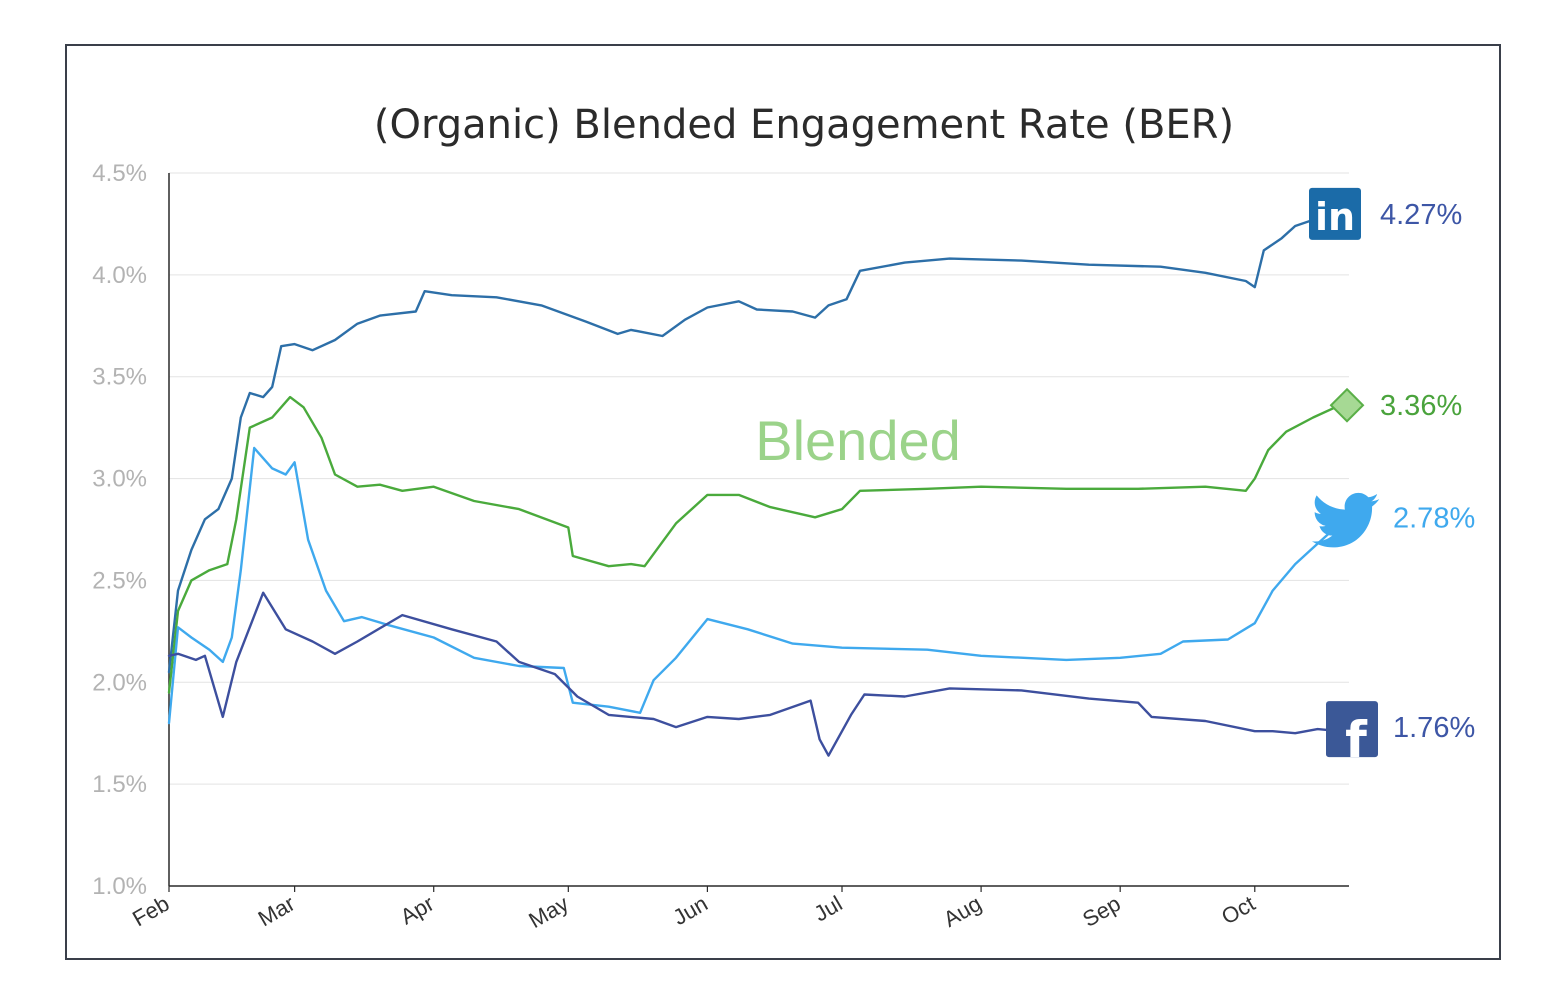 This screenshot has height=1004, width=1567. Describe the element at coordinates (548, 912) in the screenshot. I see `x-tick-label: May` at that location.